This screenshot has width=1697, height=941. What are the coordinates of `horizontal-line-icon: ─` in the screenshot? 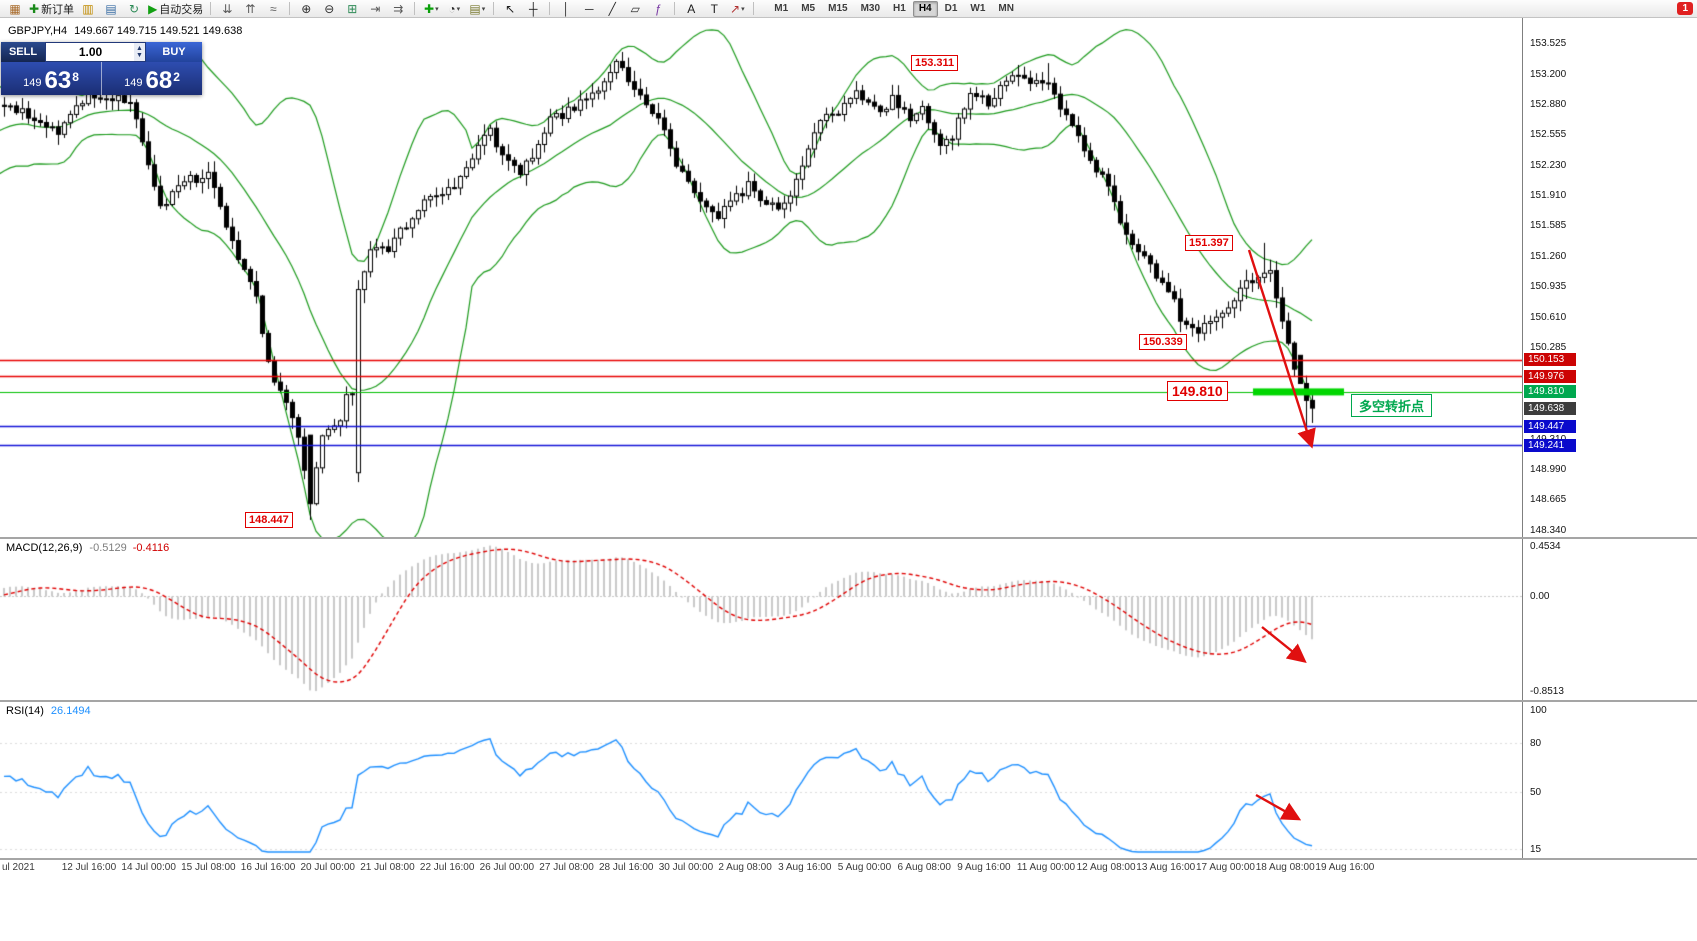 It's located at (589, 9).